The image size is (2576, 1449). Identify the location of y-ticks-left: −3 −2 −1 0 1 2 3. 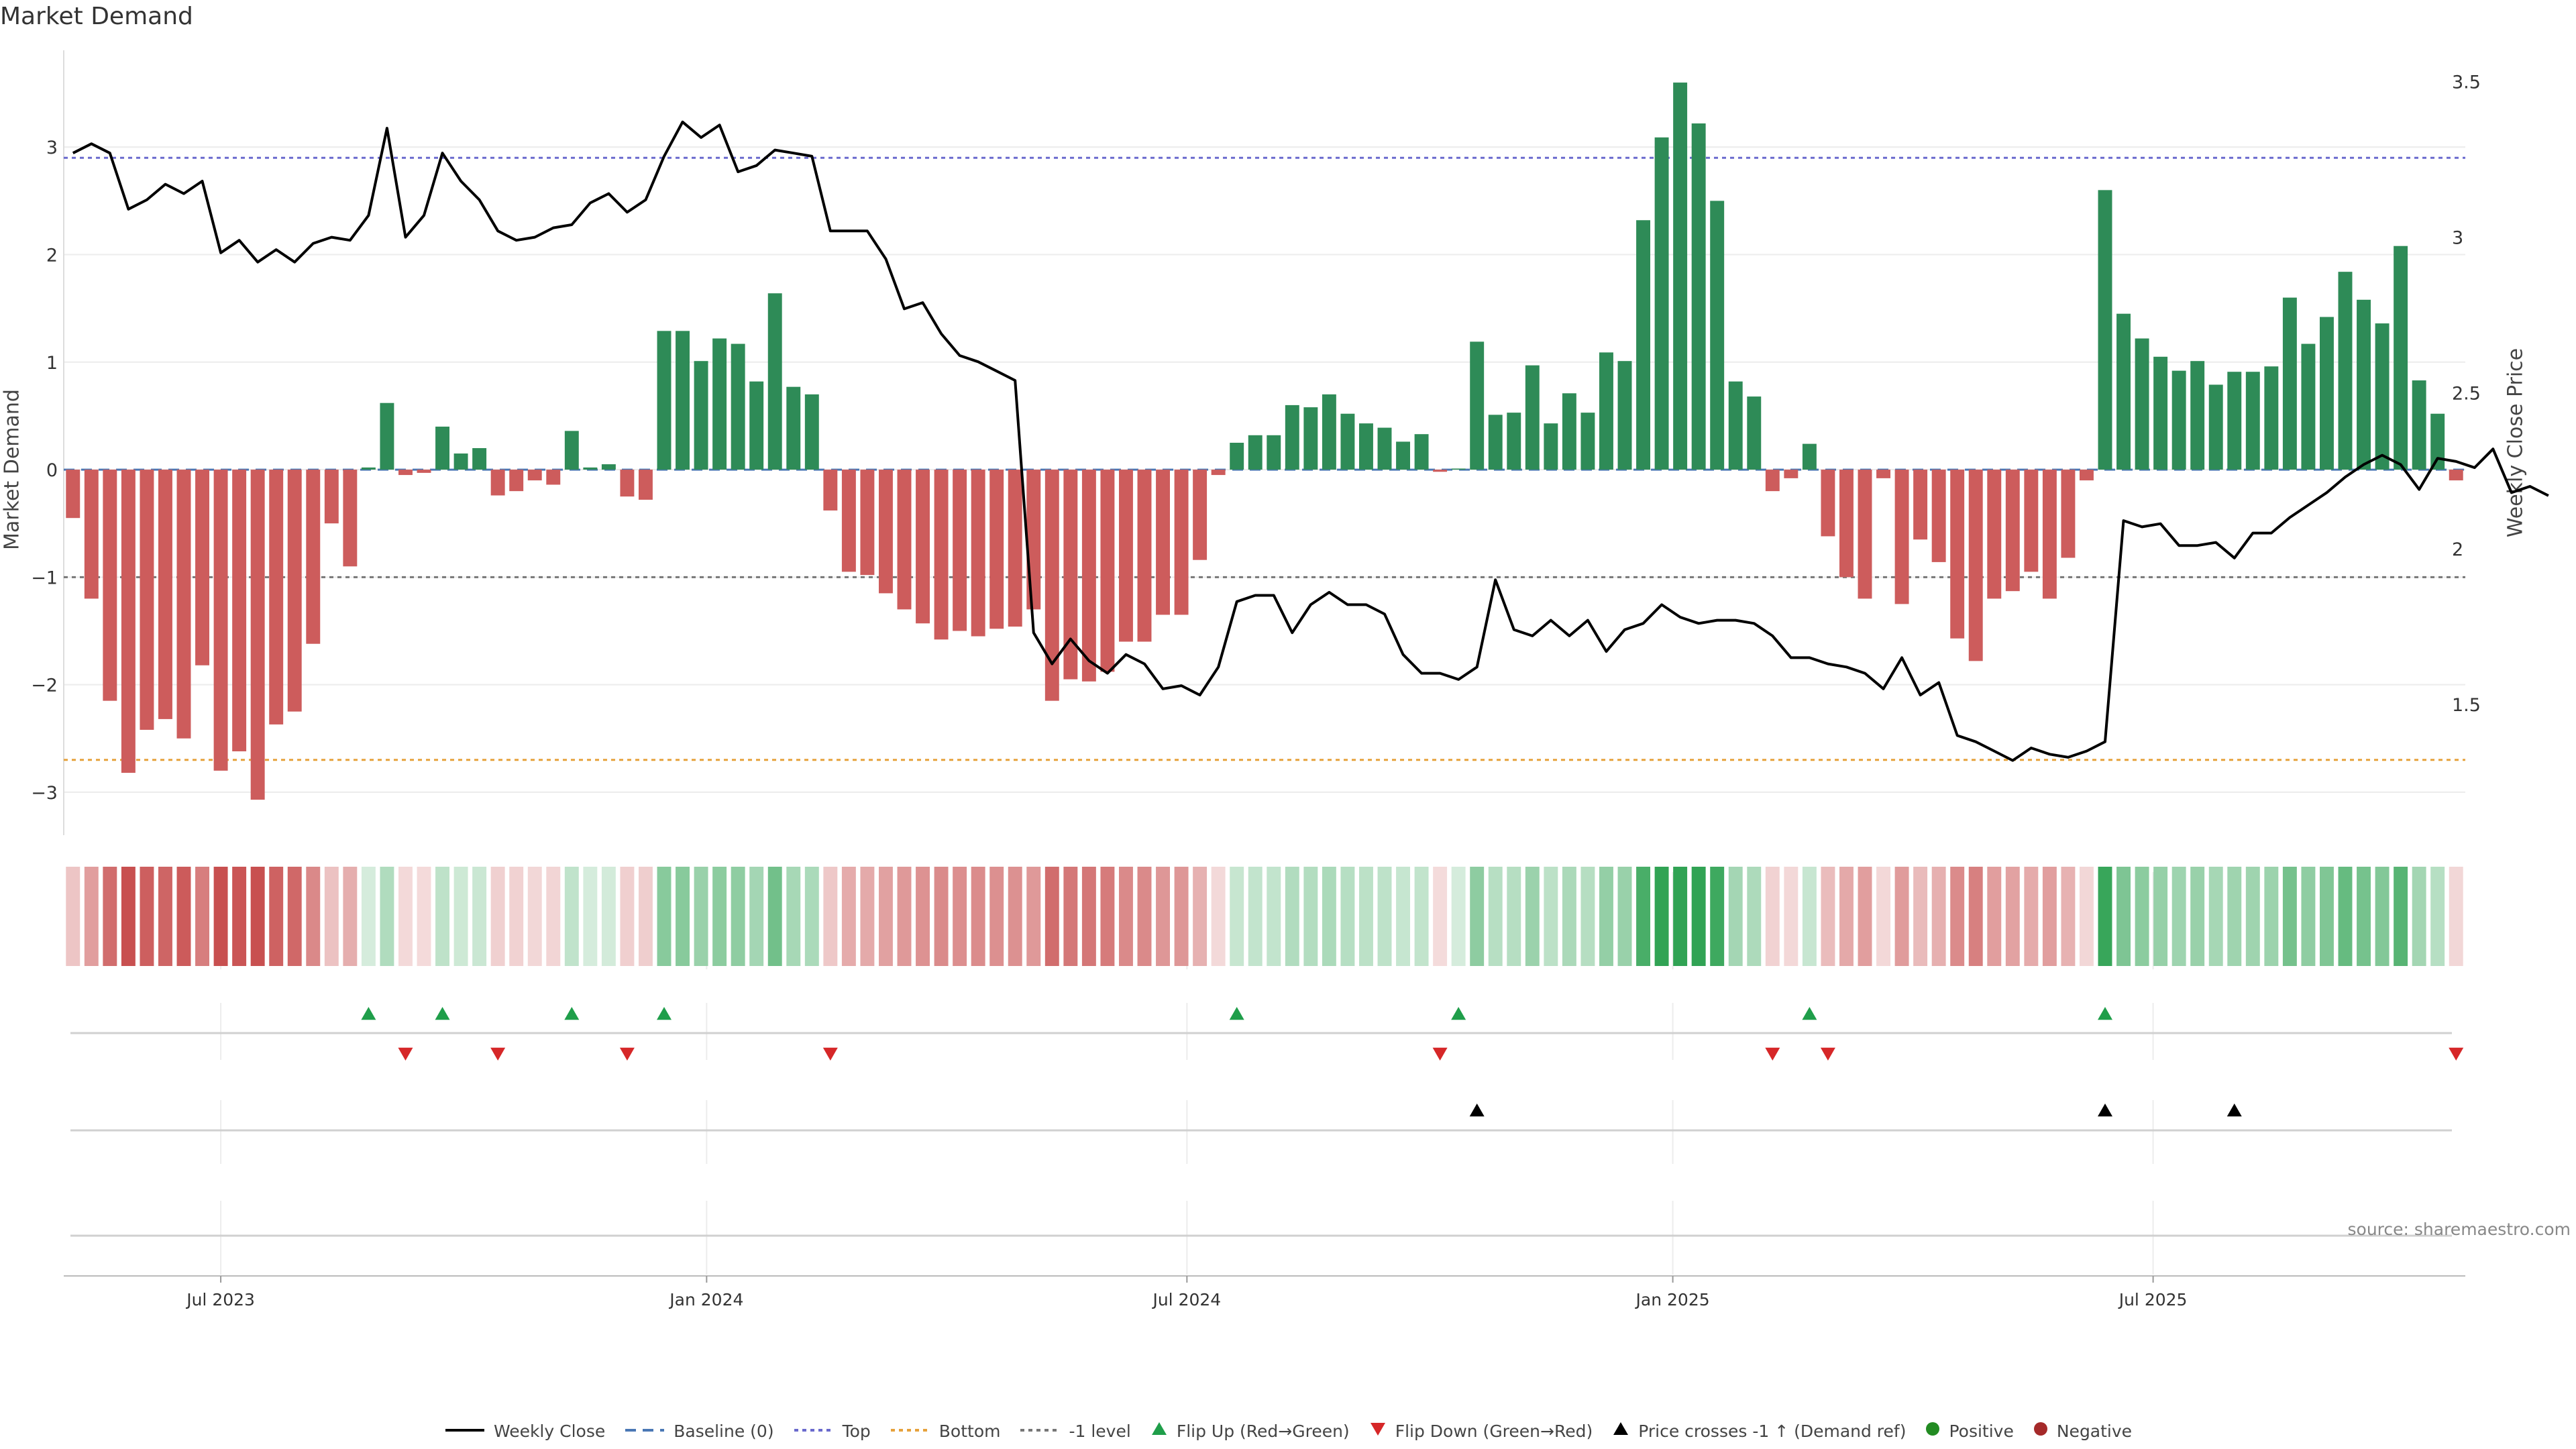
(44, 471).